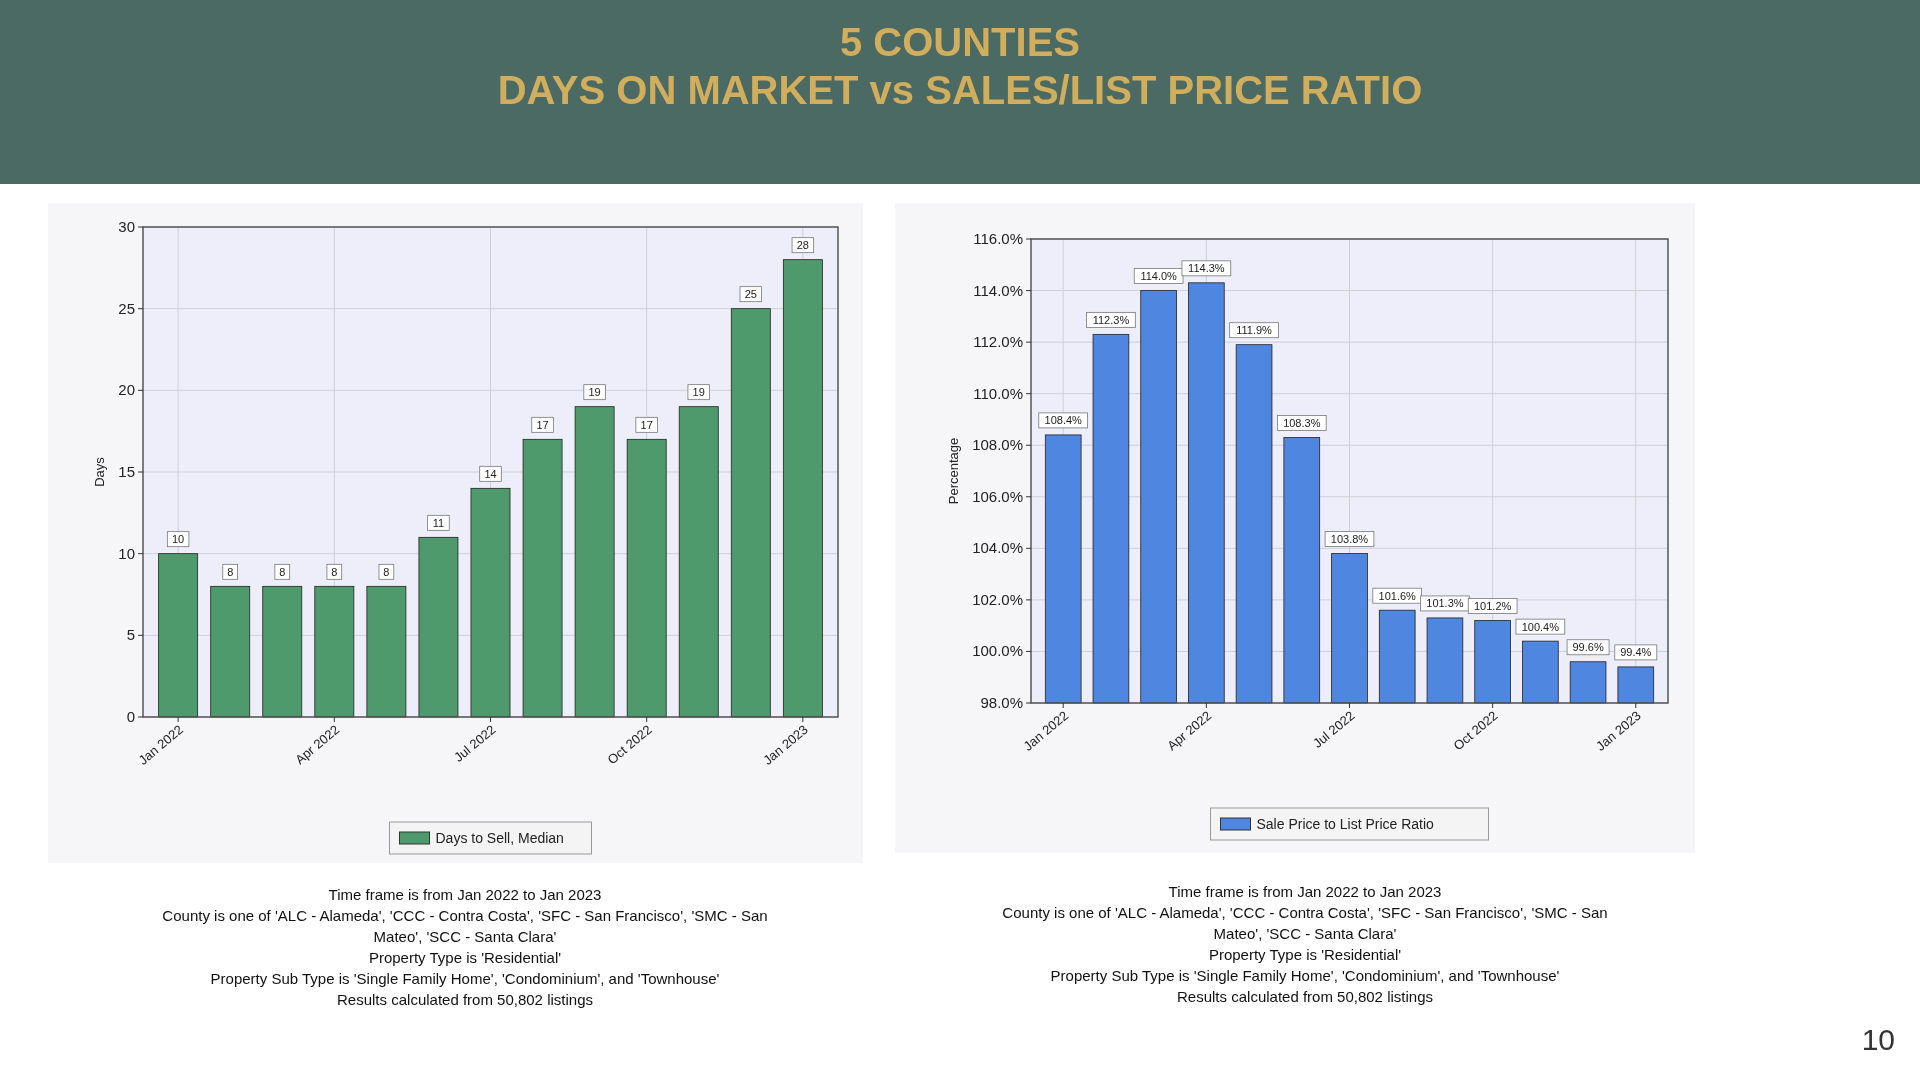 This screenshot has height=1080, width=1920. I want to click on y-tick-label: 102.0%, so click(997, 599).